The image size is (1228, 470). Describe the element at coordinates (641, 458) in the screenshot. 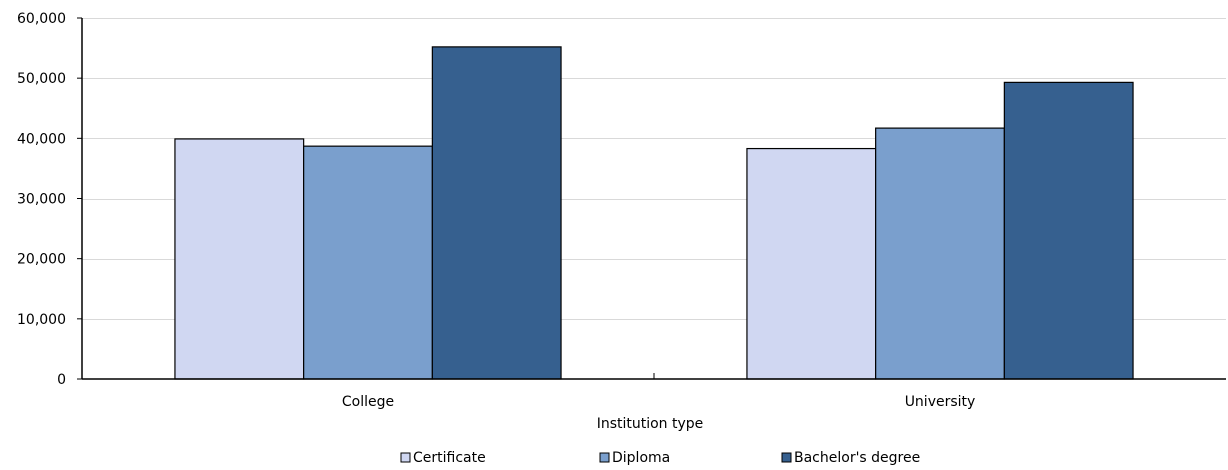

I see `legend-label: Diploma` at that location.